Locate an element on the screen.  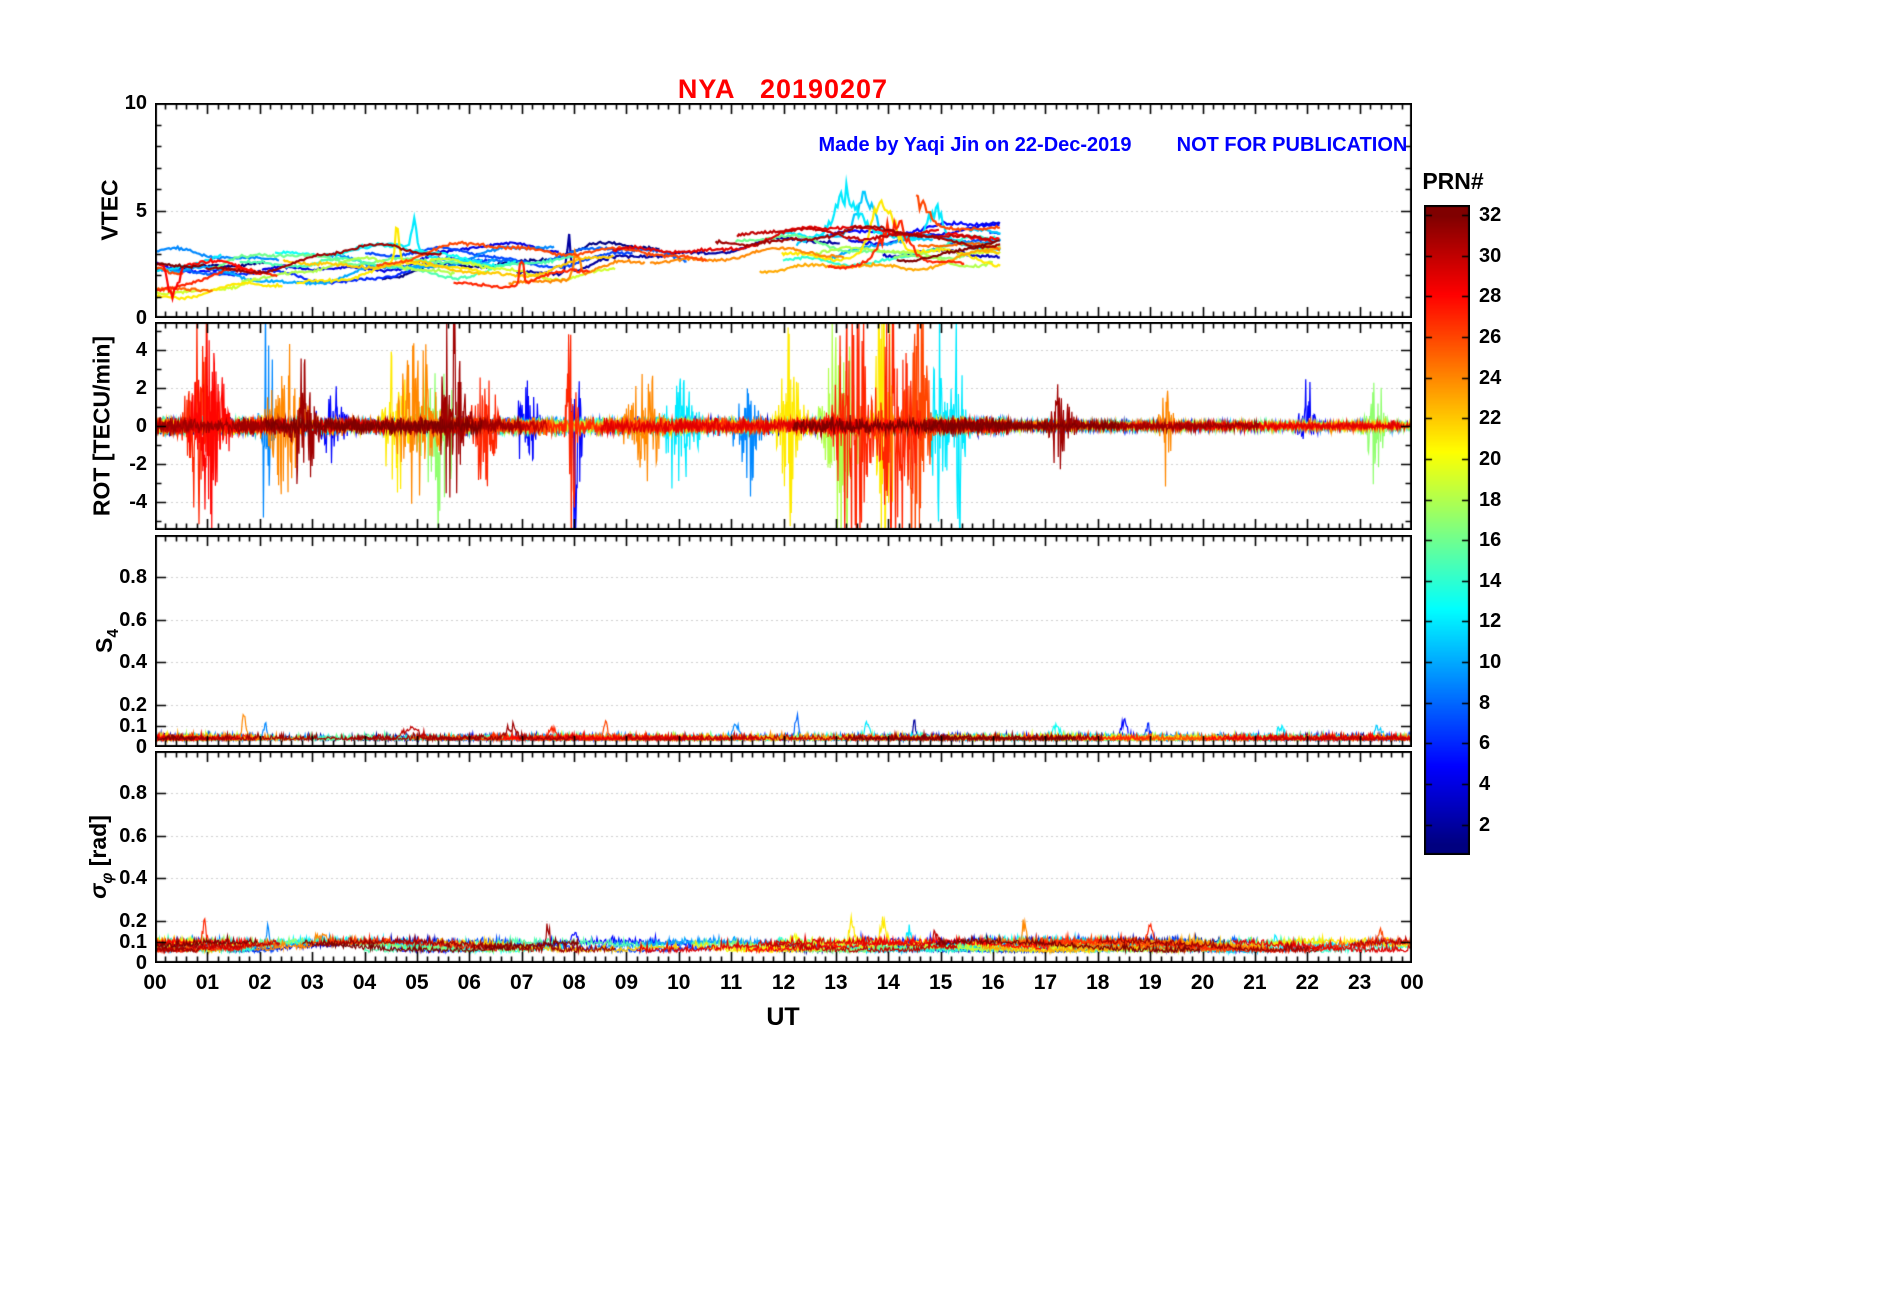
x-tick-label: 13 is located at coordinates (836, 982).